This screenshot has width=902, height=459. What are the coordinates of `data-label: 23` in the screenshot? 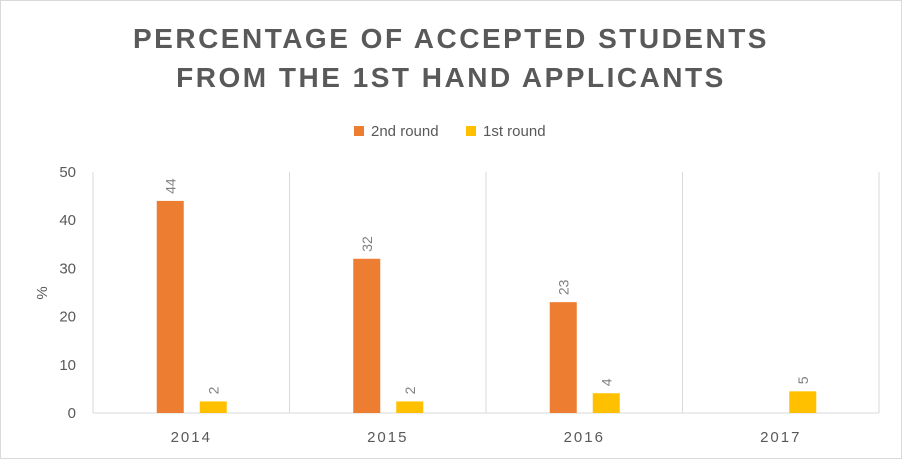 It's located at (563, 287).